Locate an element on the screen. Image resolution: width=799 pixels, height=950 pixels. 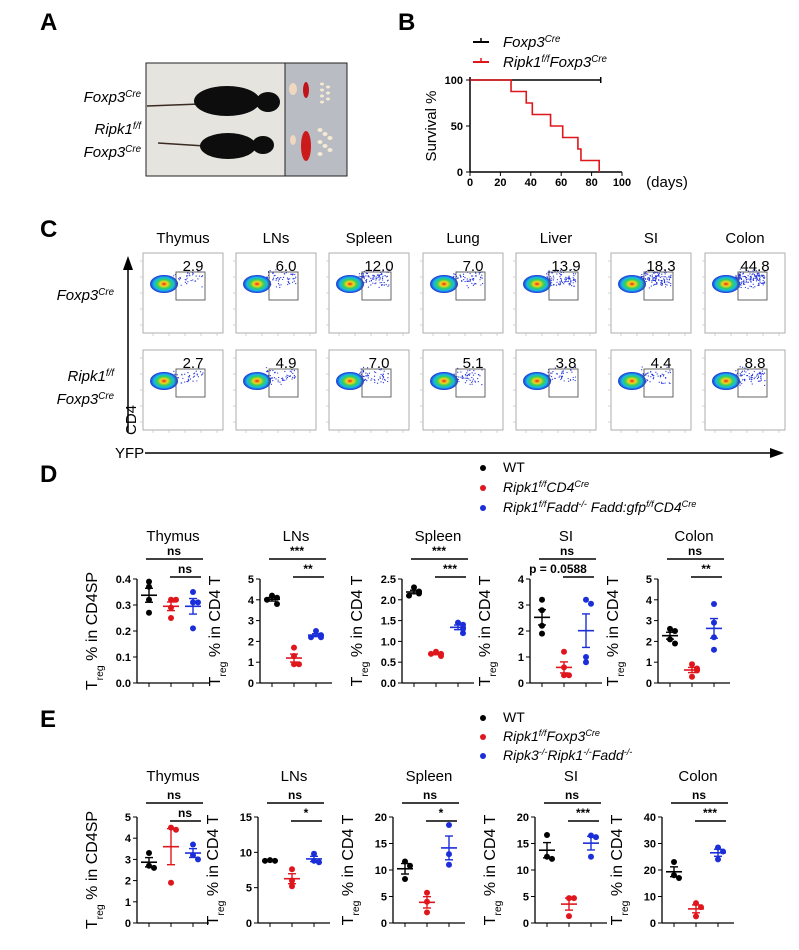
flow-plot: 7.0 is located at coordinates (462, 294).